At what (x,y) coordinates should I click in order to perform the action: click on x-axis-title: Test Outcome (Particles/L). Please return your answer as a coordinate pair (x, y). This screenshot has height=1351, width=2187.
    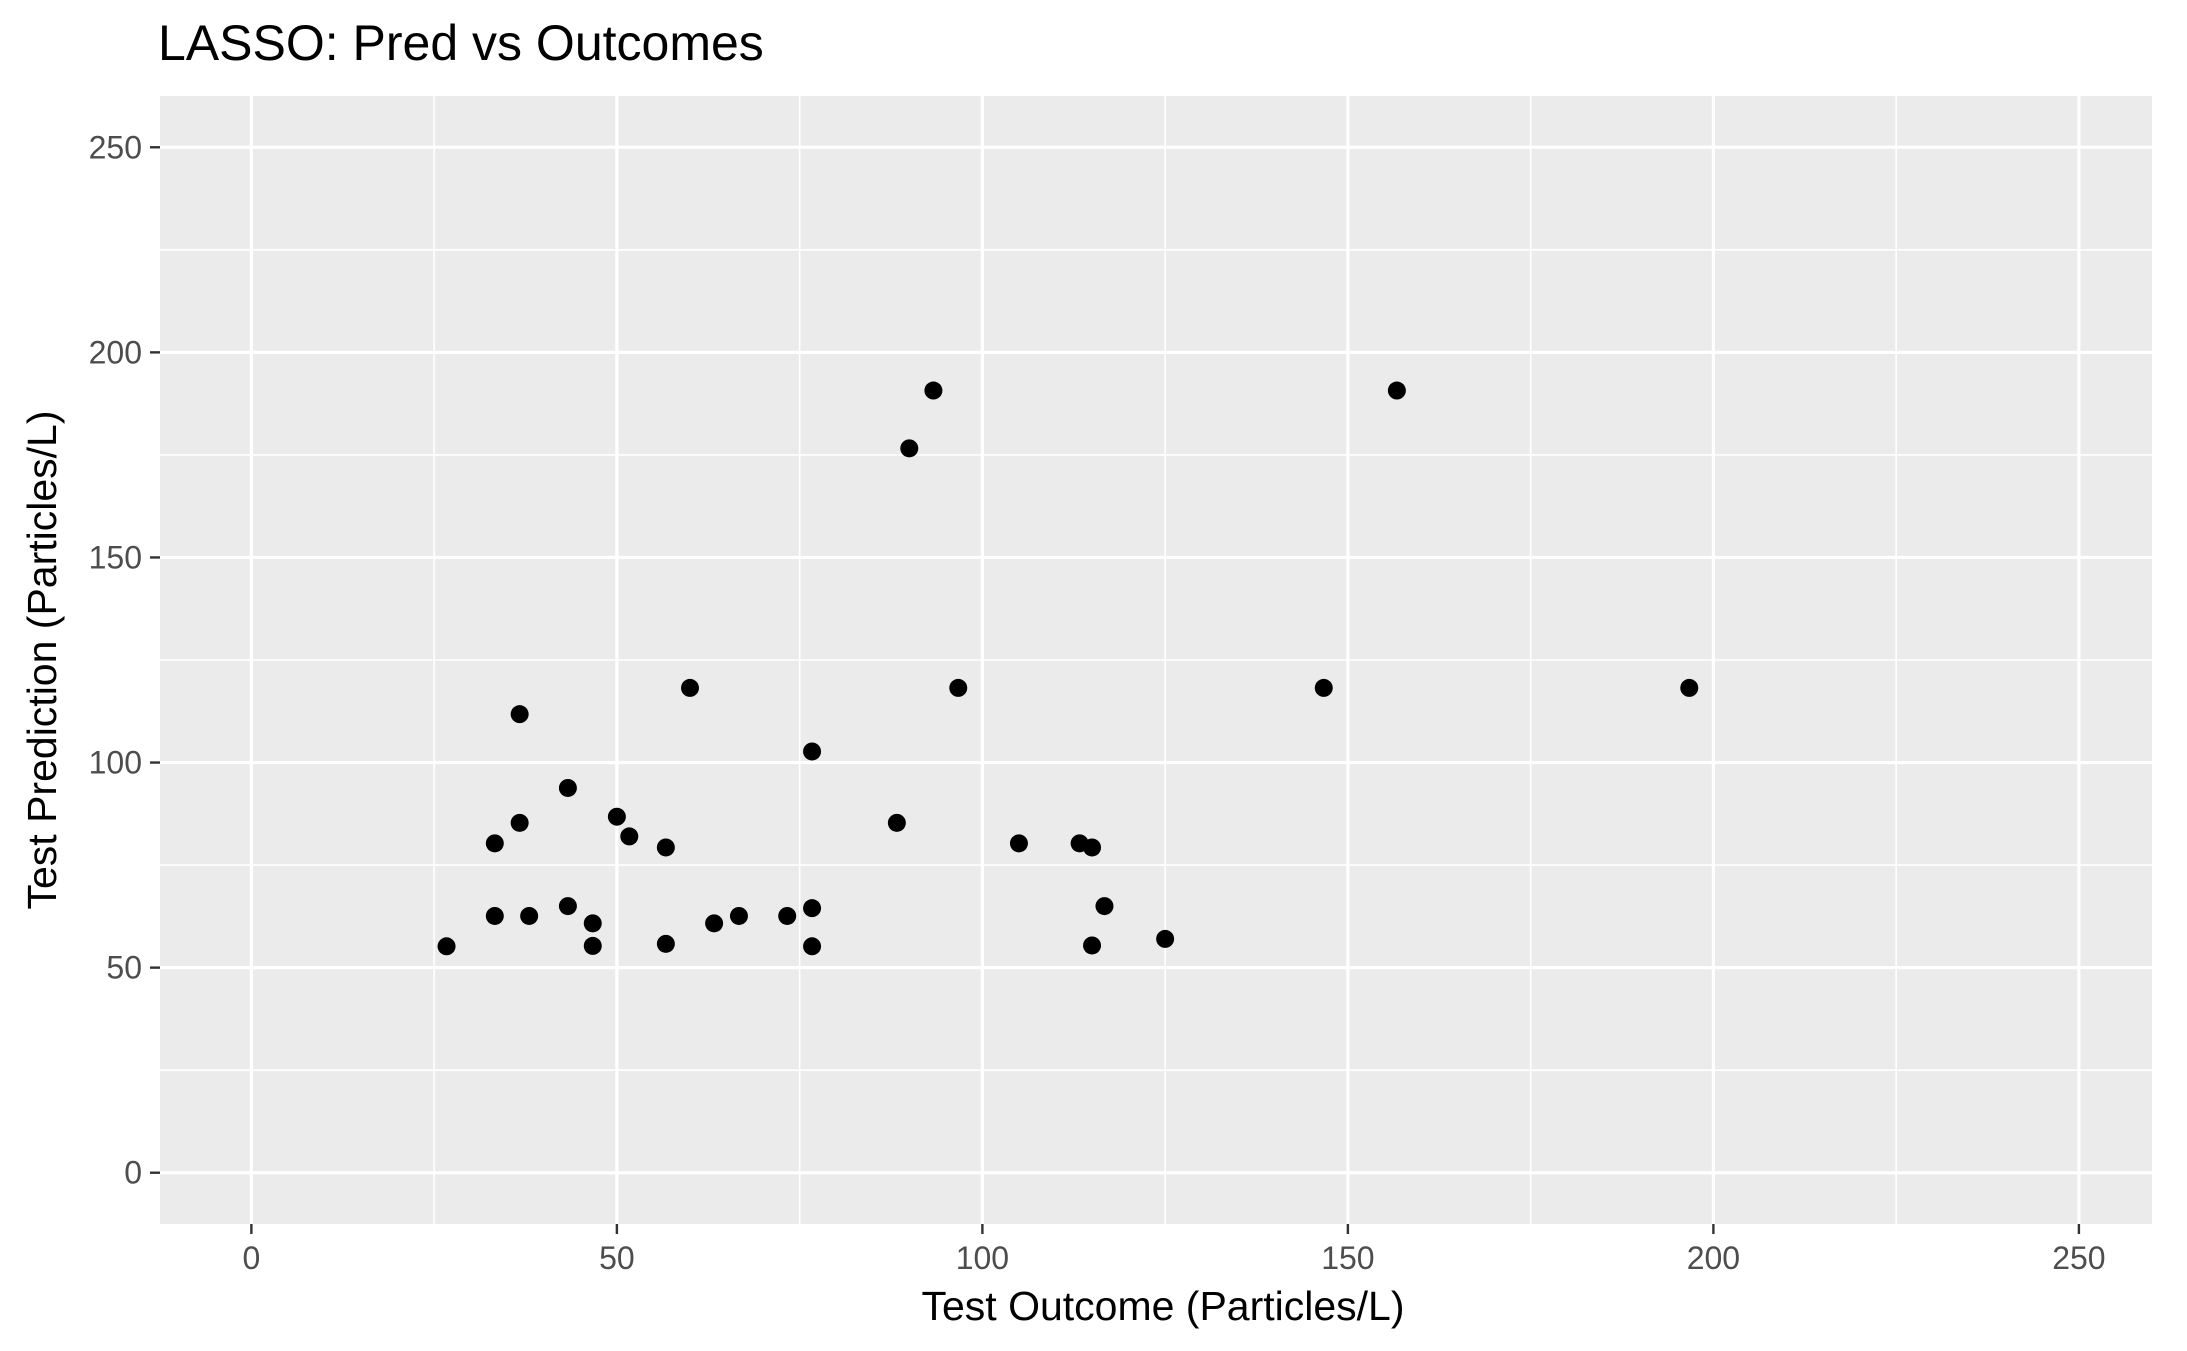
    Looking at the image, I should click on (1162, 1306).